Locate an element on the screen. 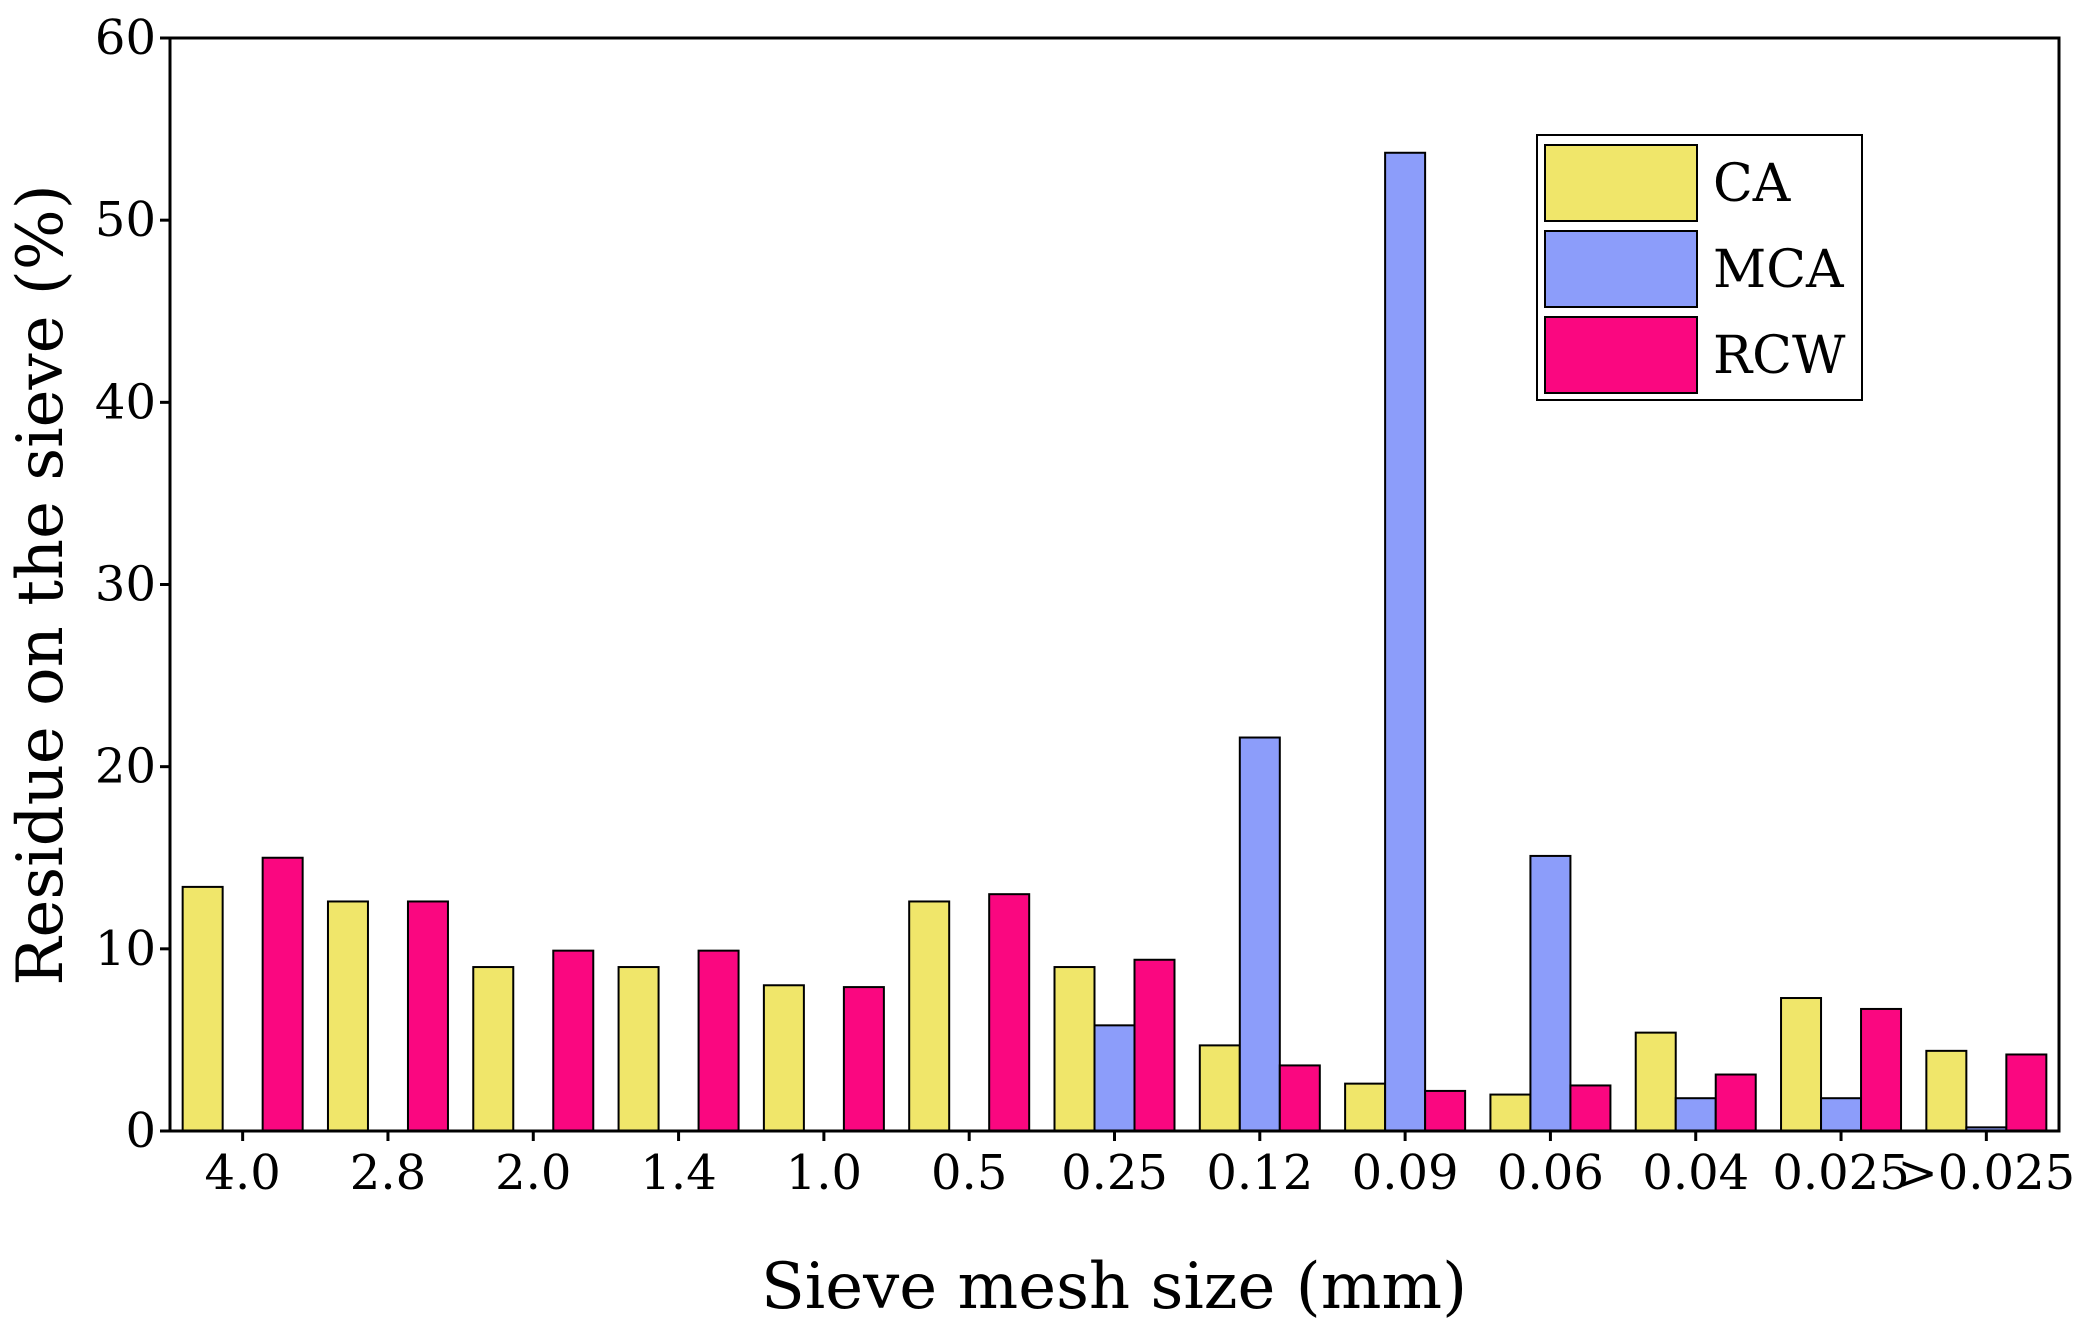 This screenshot has width=2076, height=1330. x-tick-label: >0.025 is located at coordinates (1987, 1173).